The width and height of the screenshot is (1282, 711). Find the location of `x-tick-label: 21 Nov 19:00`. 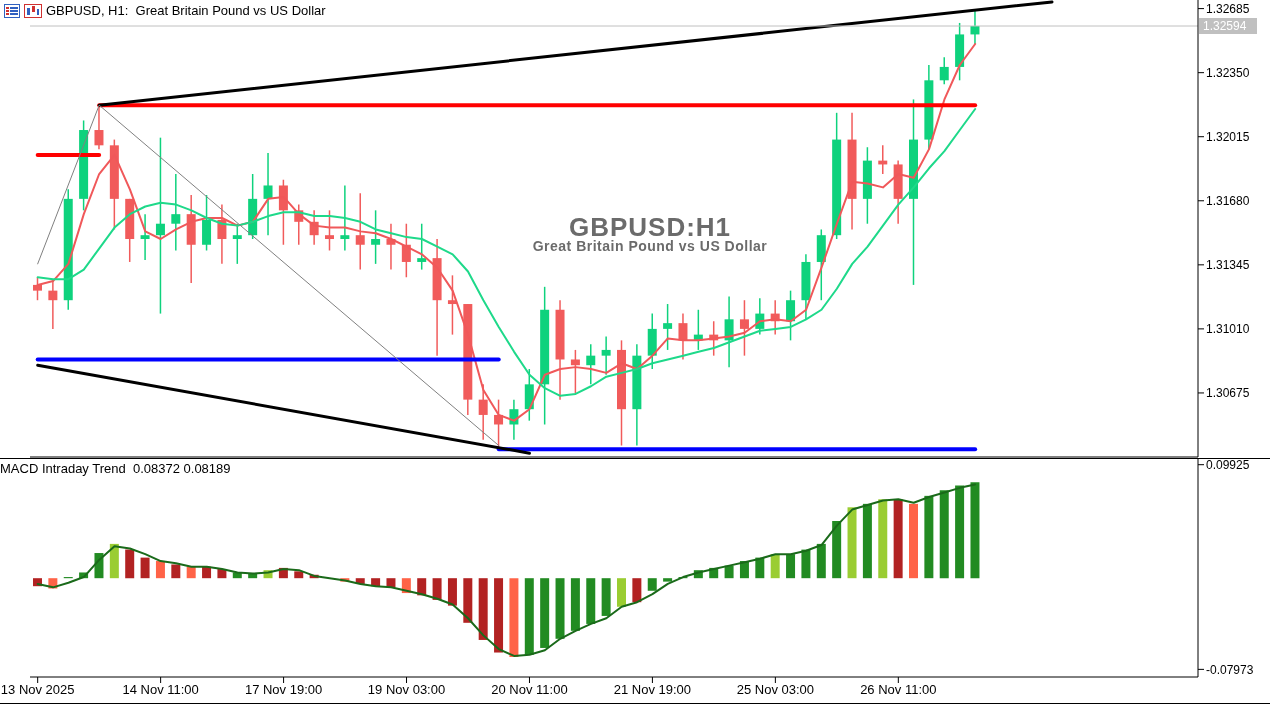

x-tick-label: 21 Nov 19:00 is located at coordinates (652, 690).